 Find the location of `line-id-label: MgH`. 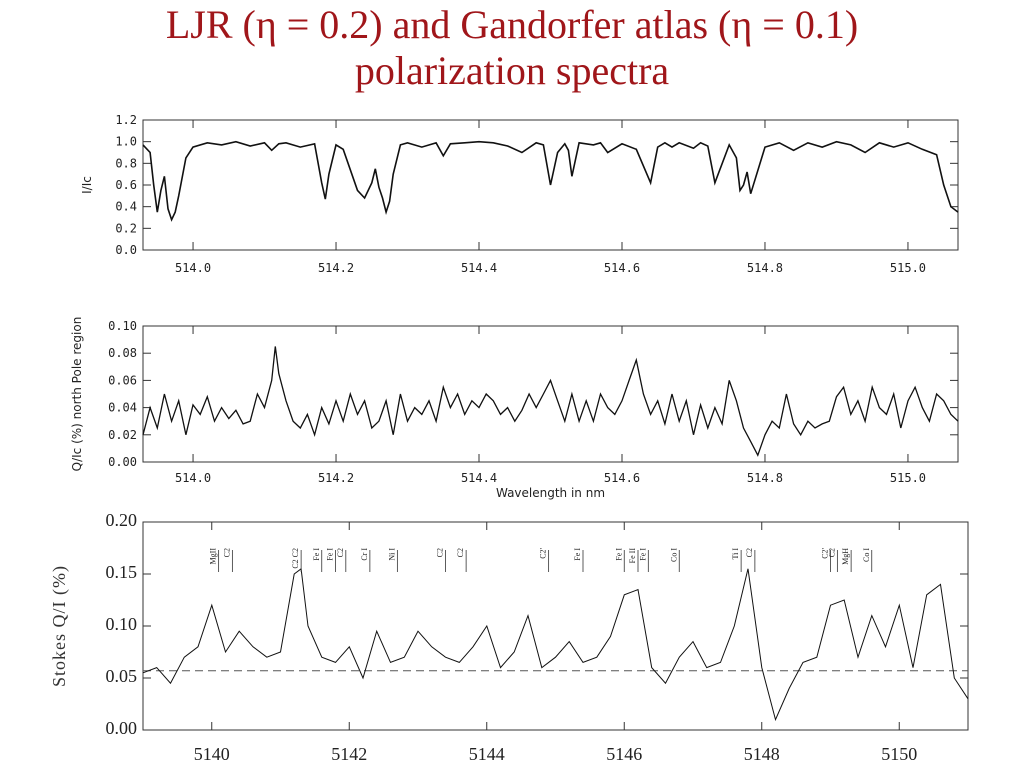

line-id-label: MgH is located at coordinates (845, 556).